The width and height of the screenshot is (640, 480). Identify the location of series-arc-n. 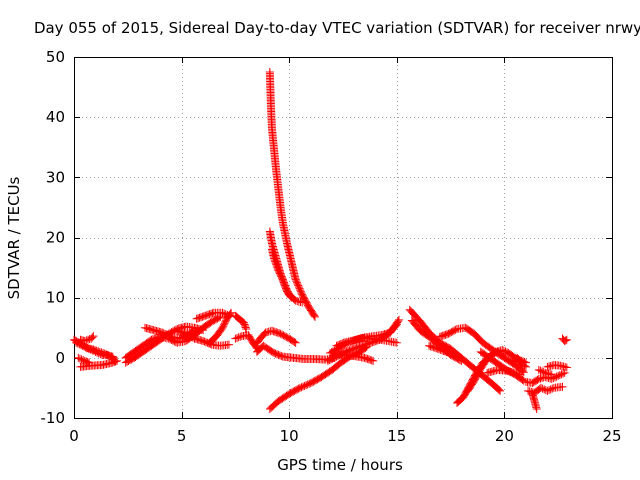
(276, 336).